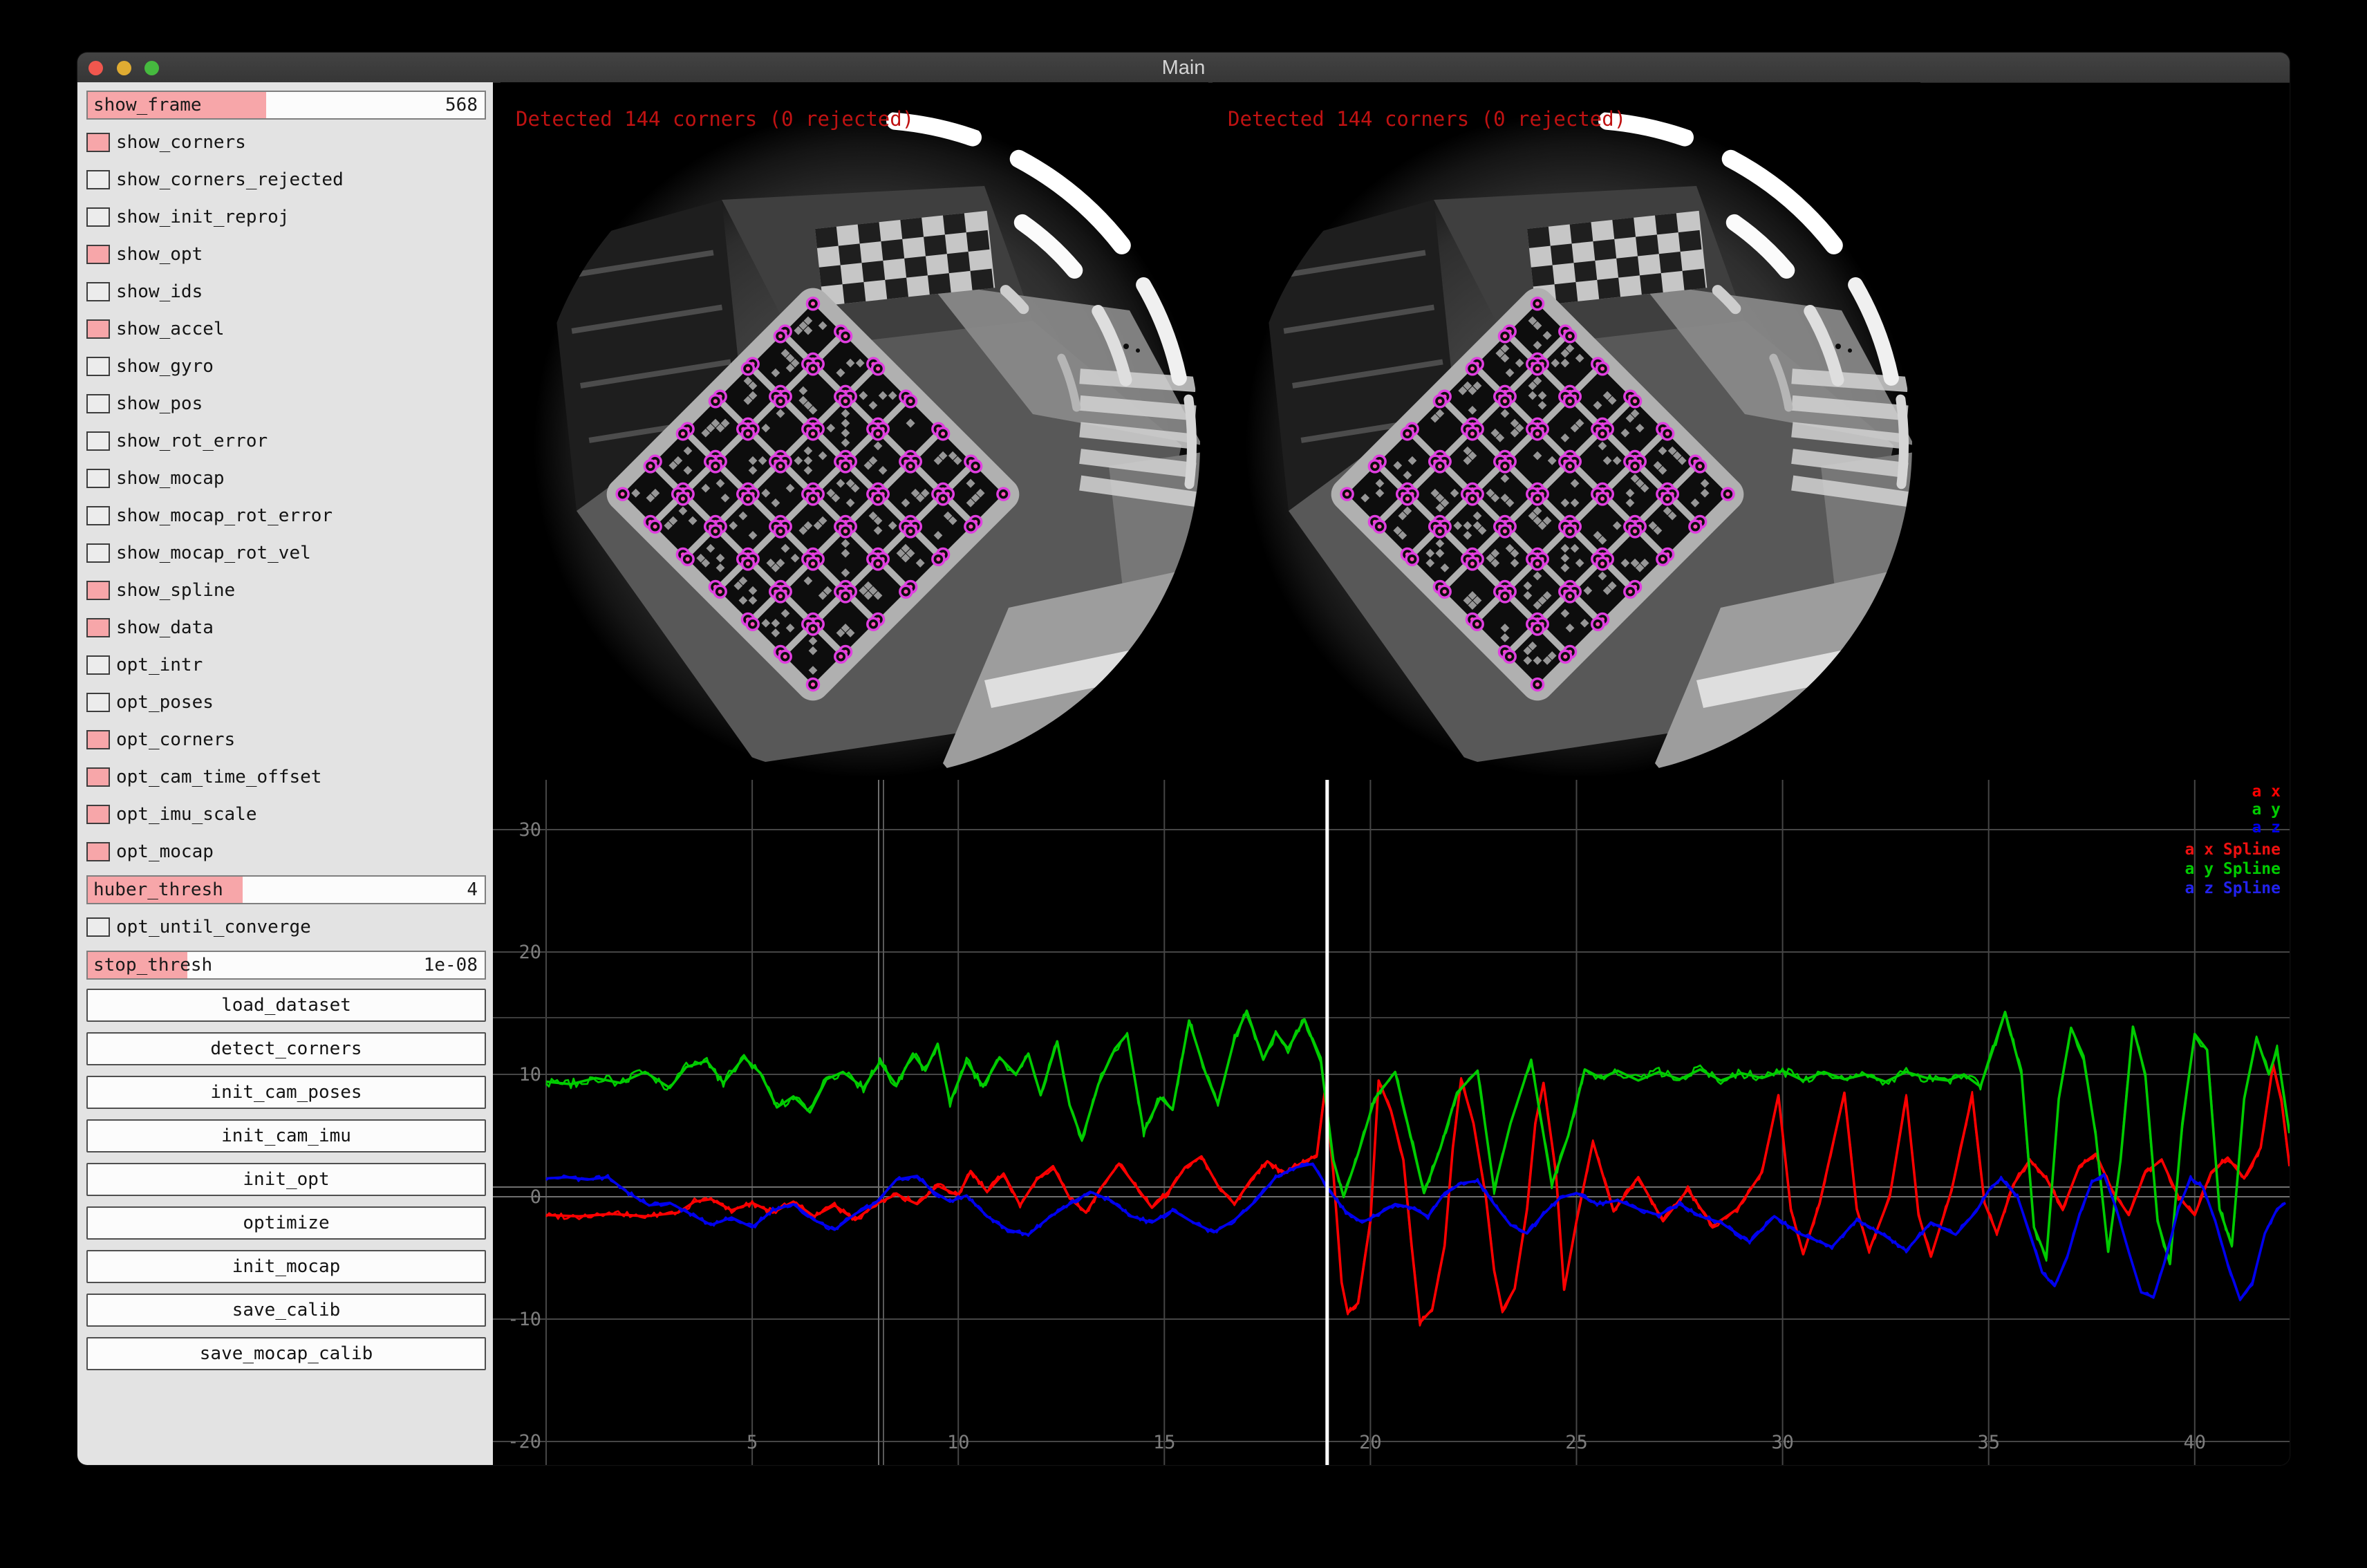 Image resolution: width=2367 pixels, height=1568 pixels. I want to click on slider-value: 4, so click(472, 889).